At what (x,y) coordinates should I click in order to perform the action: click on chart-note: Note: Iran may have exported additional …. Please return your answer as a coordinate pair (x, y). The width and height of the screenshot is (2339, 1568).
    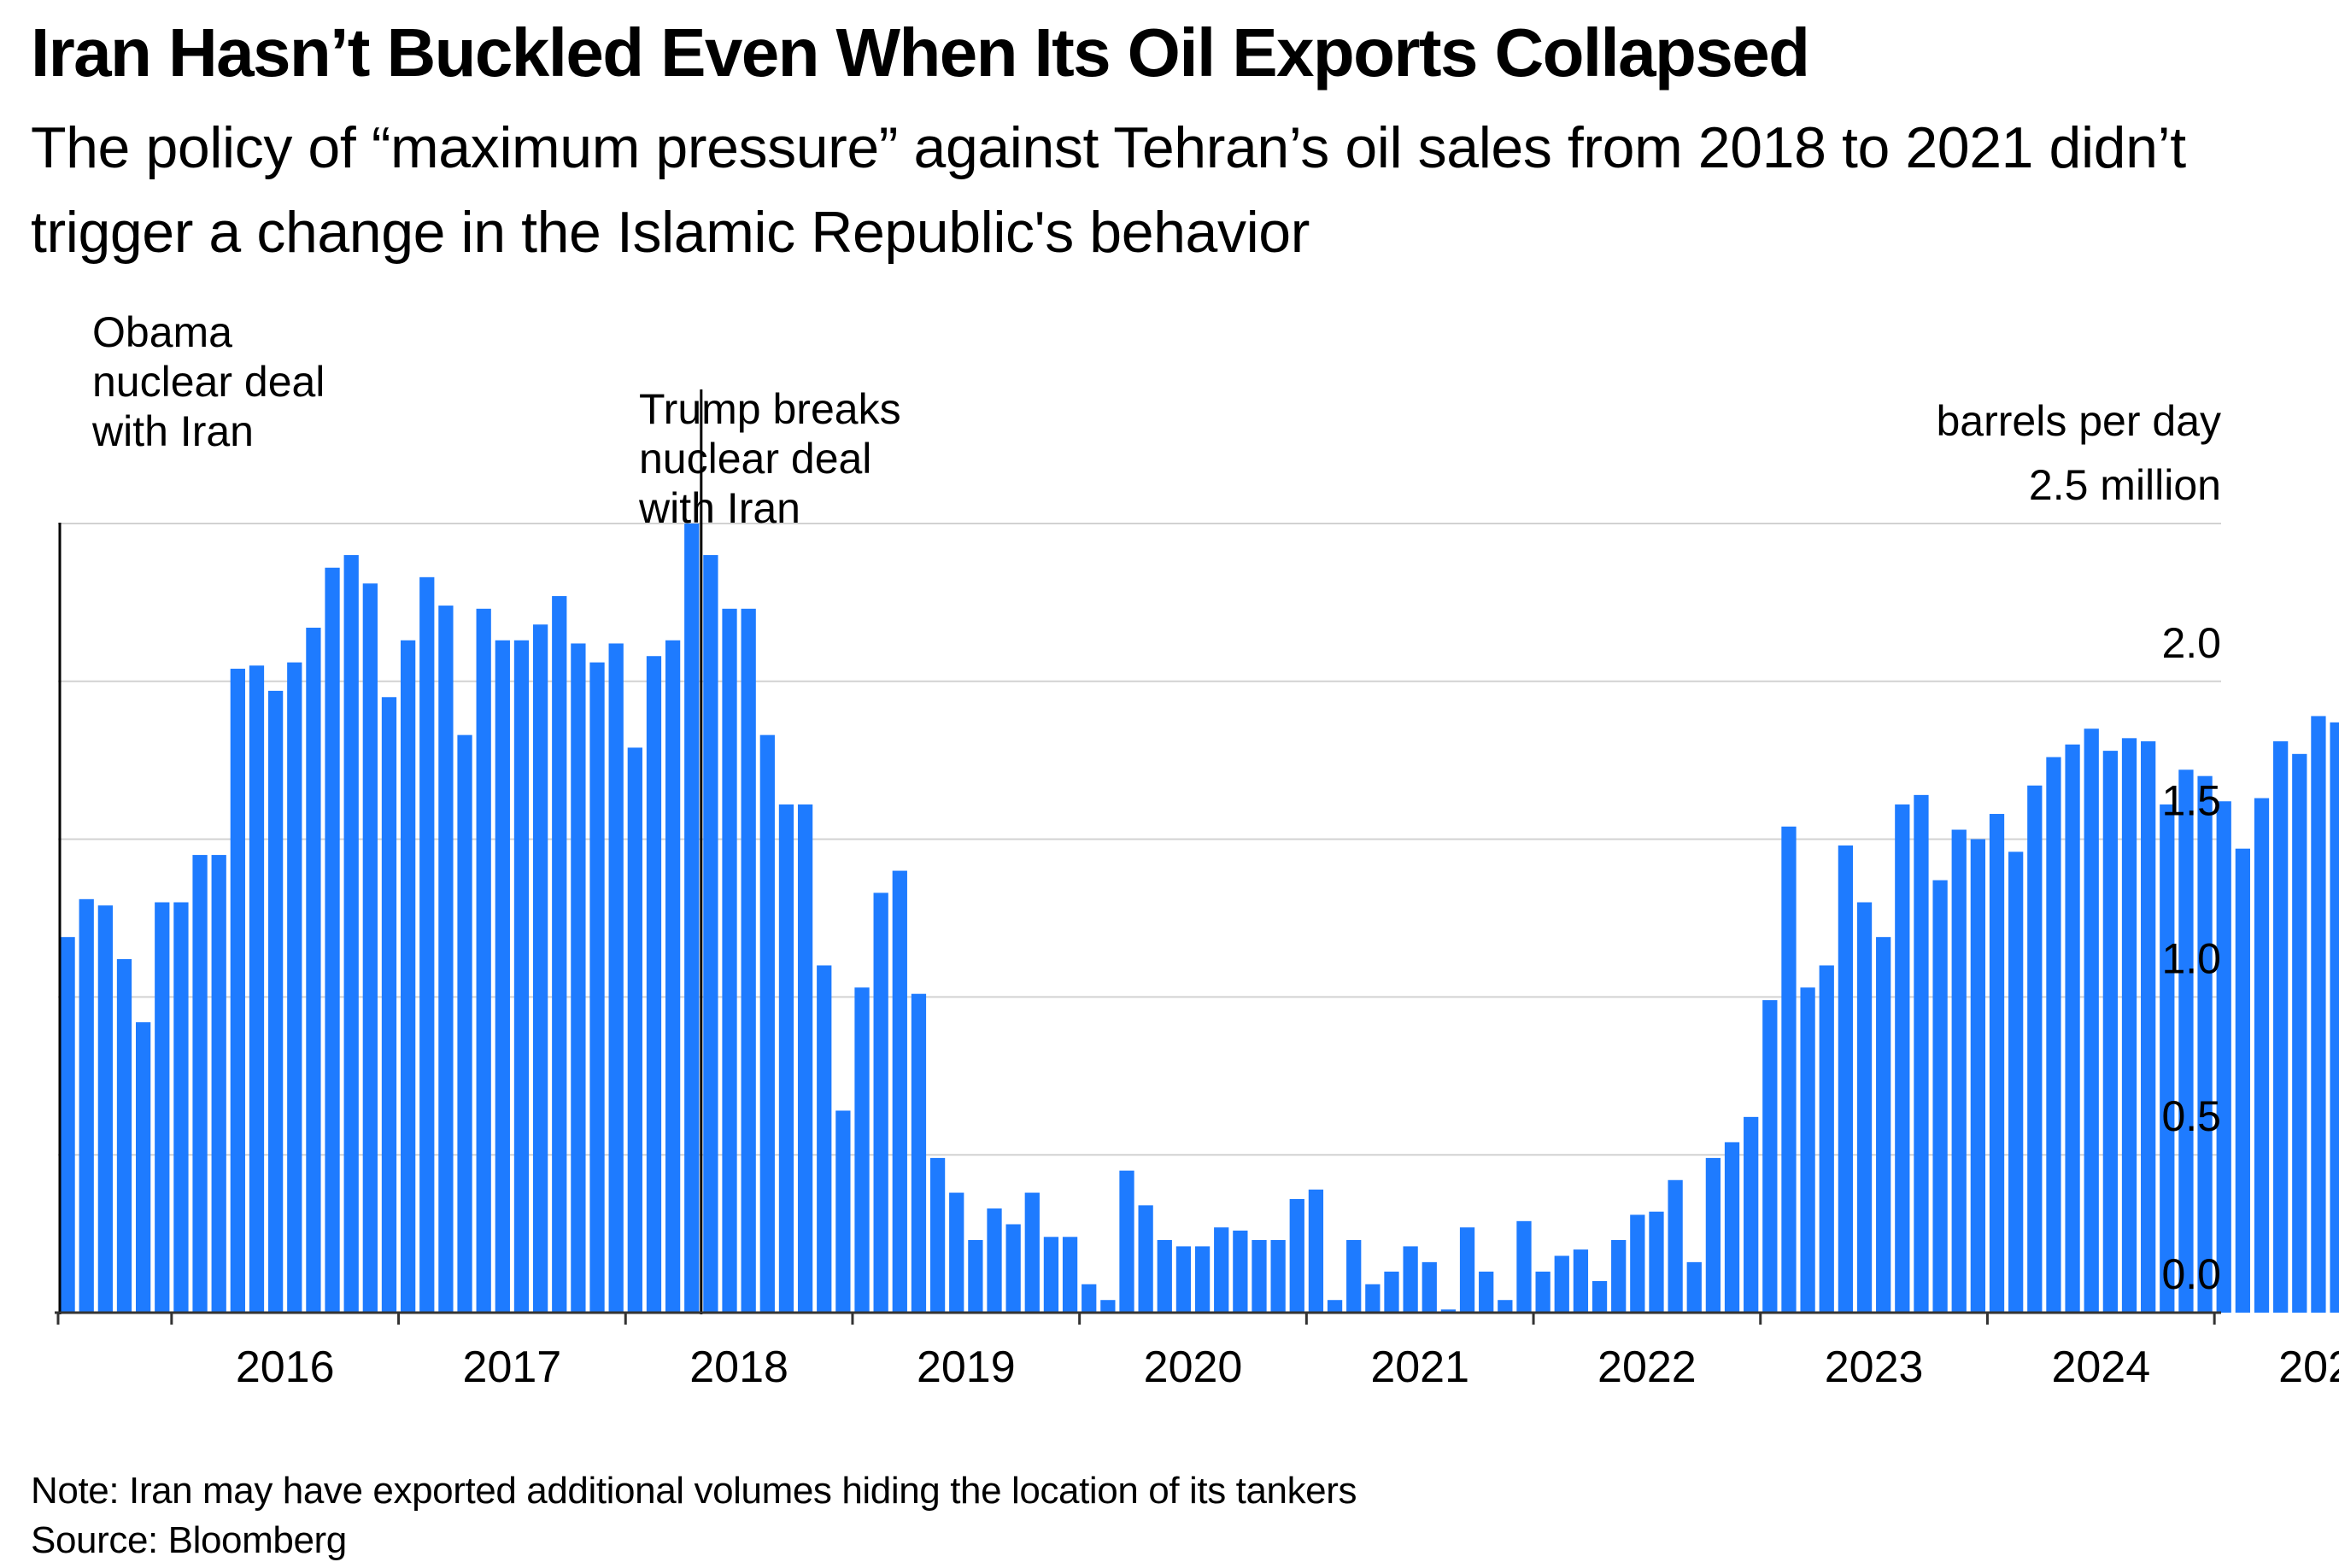
    Looking at the image, I should click on (694, 1491).